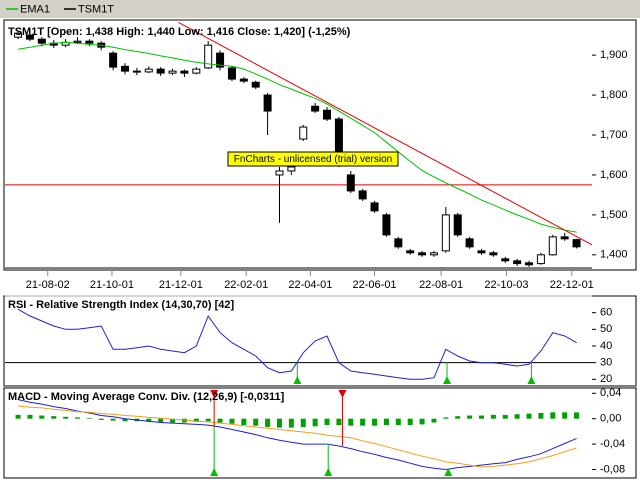  I want to click on y-tick-label: 1,700, so click(614, 135).